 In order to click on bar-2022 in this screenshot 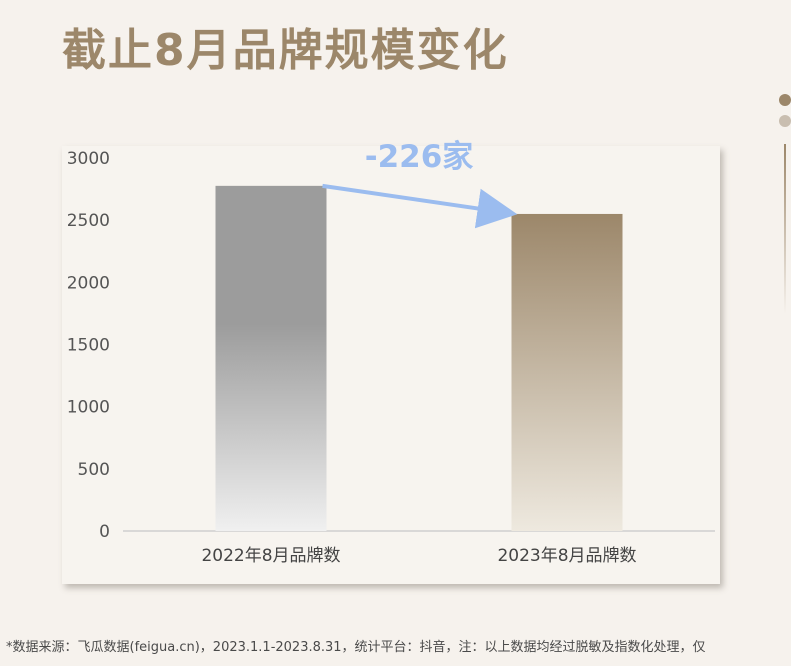, I will do `click(271, 358)`.